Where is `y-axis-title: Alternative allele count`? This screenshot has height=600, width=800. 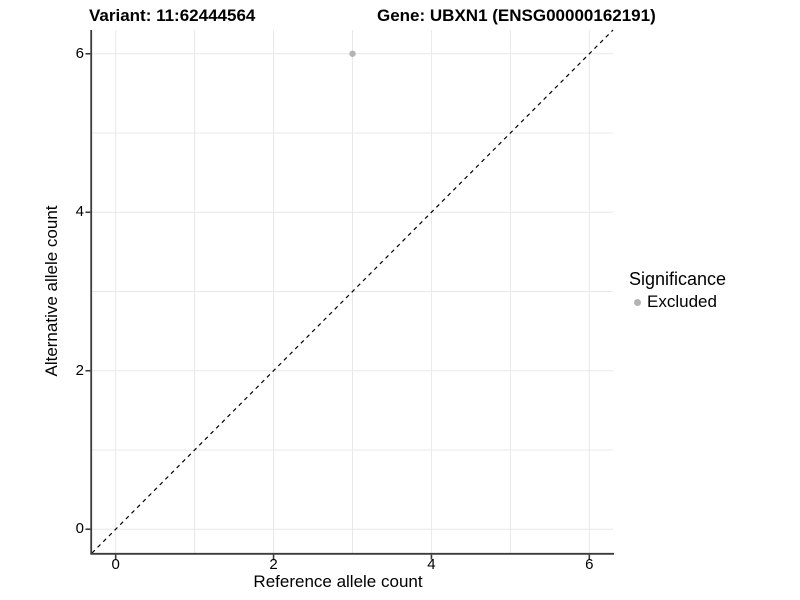
y-axis-title: Alternative allele count is located at coordinates (51, 291).